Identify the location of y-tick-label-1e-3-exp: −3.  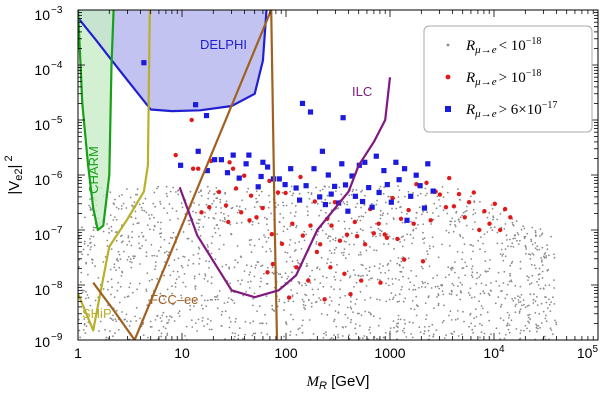
(57, 10).